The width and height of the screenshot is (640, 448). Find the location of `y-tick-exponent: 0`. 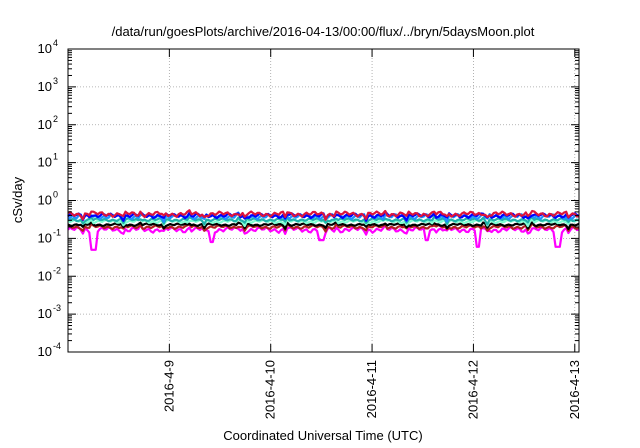

y-tick-exponent: 0 is located at coordinates (55, 195).